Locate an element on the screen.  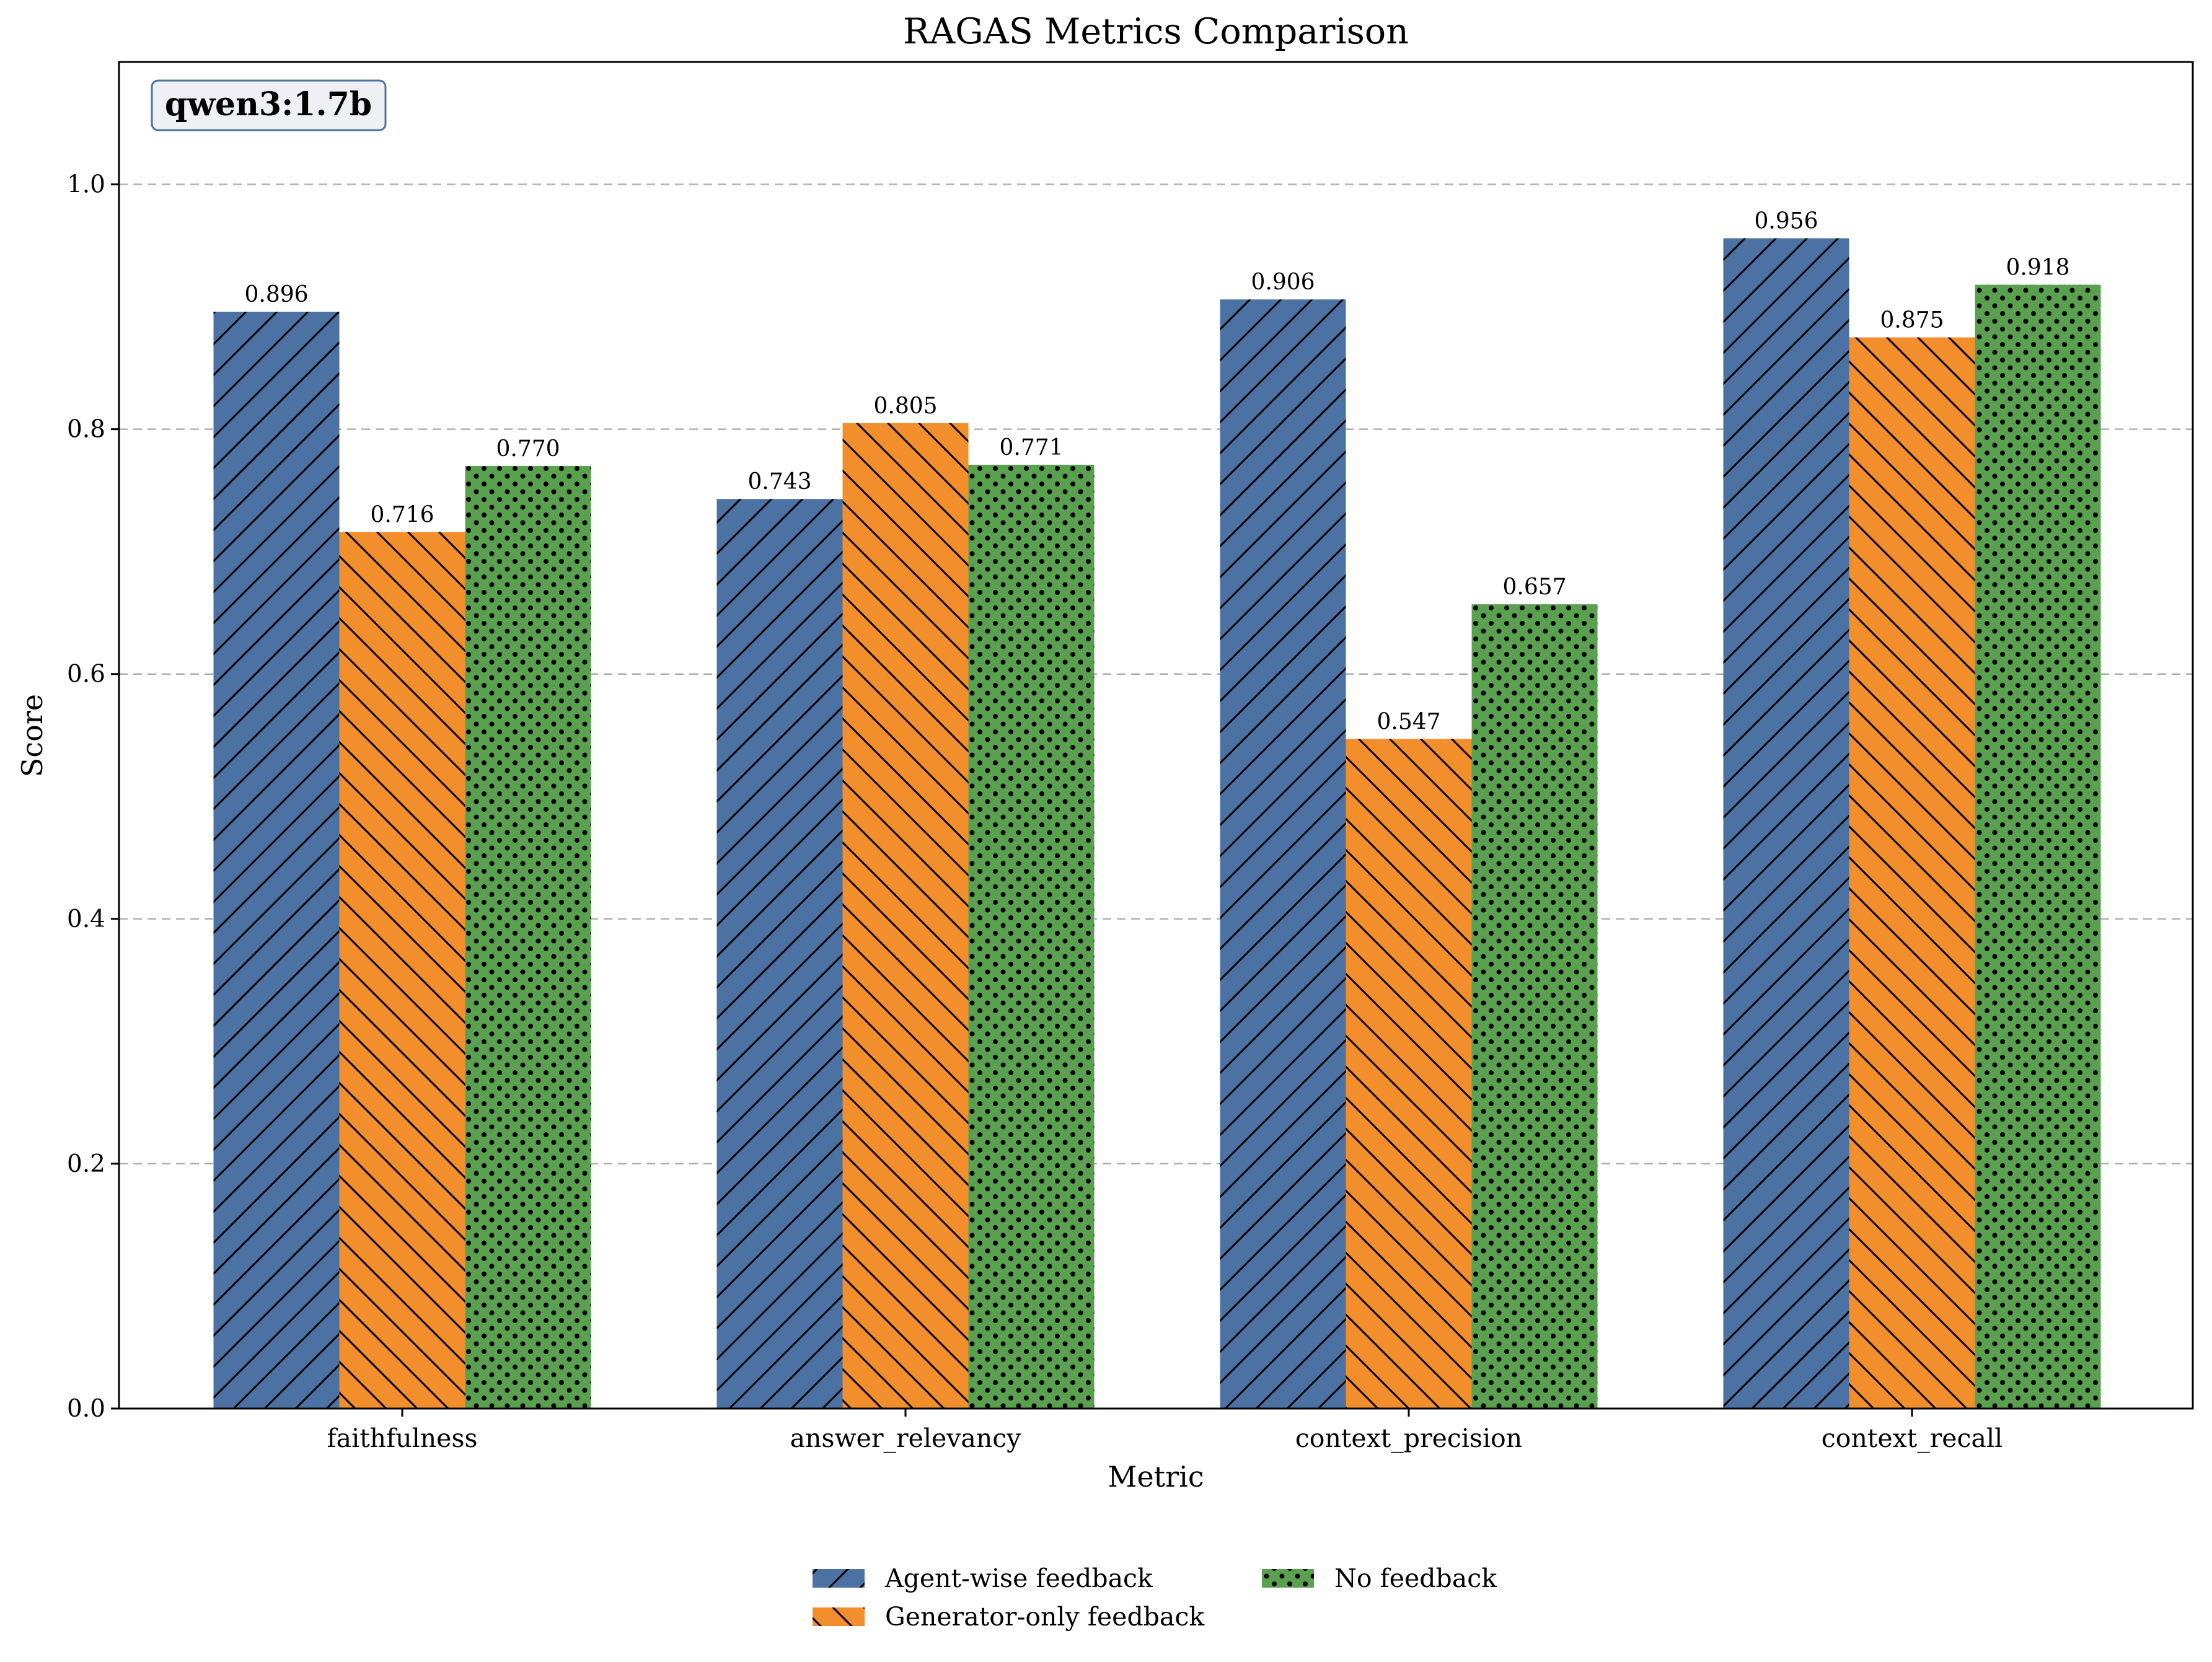
x-axis-label: Metric is located at coordinates (1156, 1476).